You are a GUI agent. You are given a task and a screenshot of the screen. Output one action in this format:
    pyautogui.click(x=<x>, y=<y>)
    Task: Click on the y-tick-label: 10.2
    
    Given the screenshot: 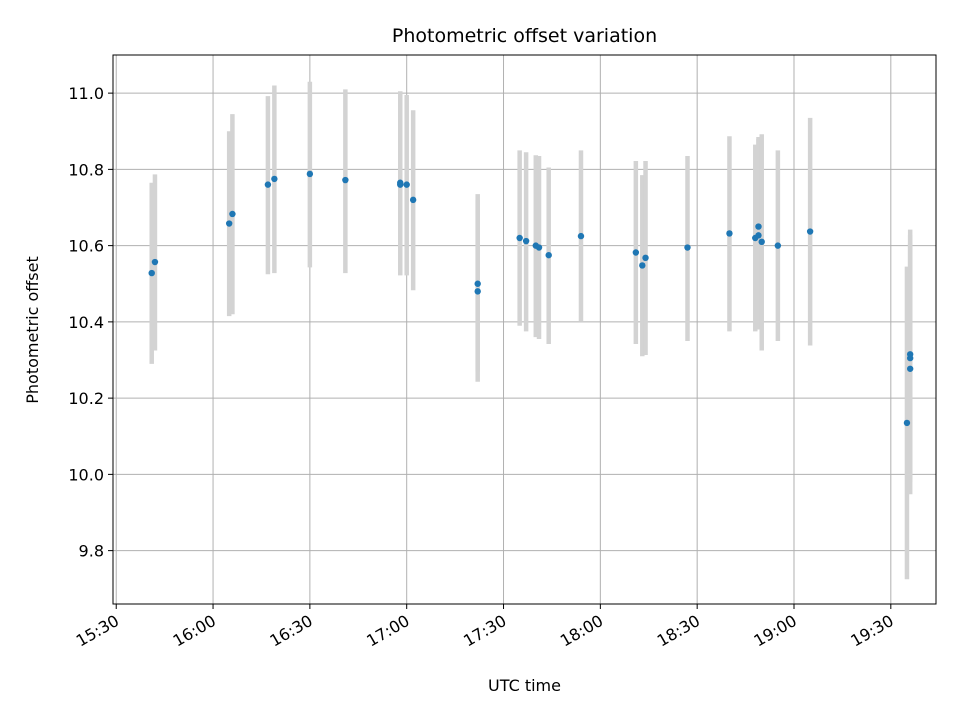 What is the action you would take?
    pyautogui.click(x=86, y=398)
    